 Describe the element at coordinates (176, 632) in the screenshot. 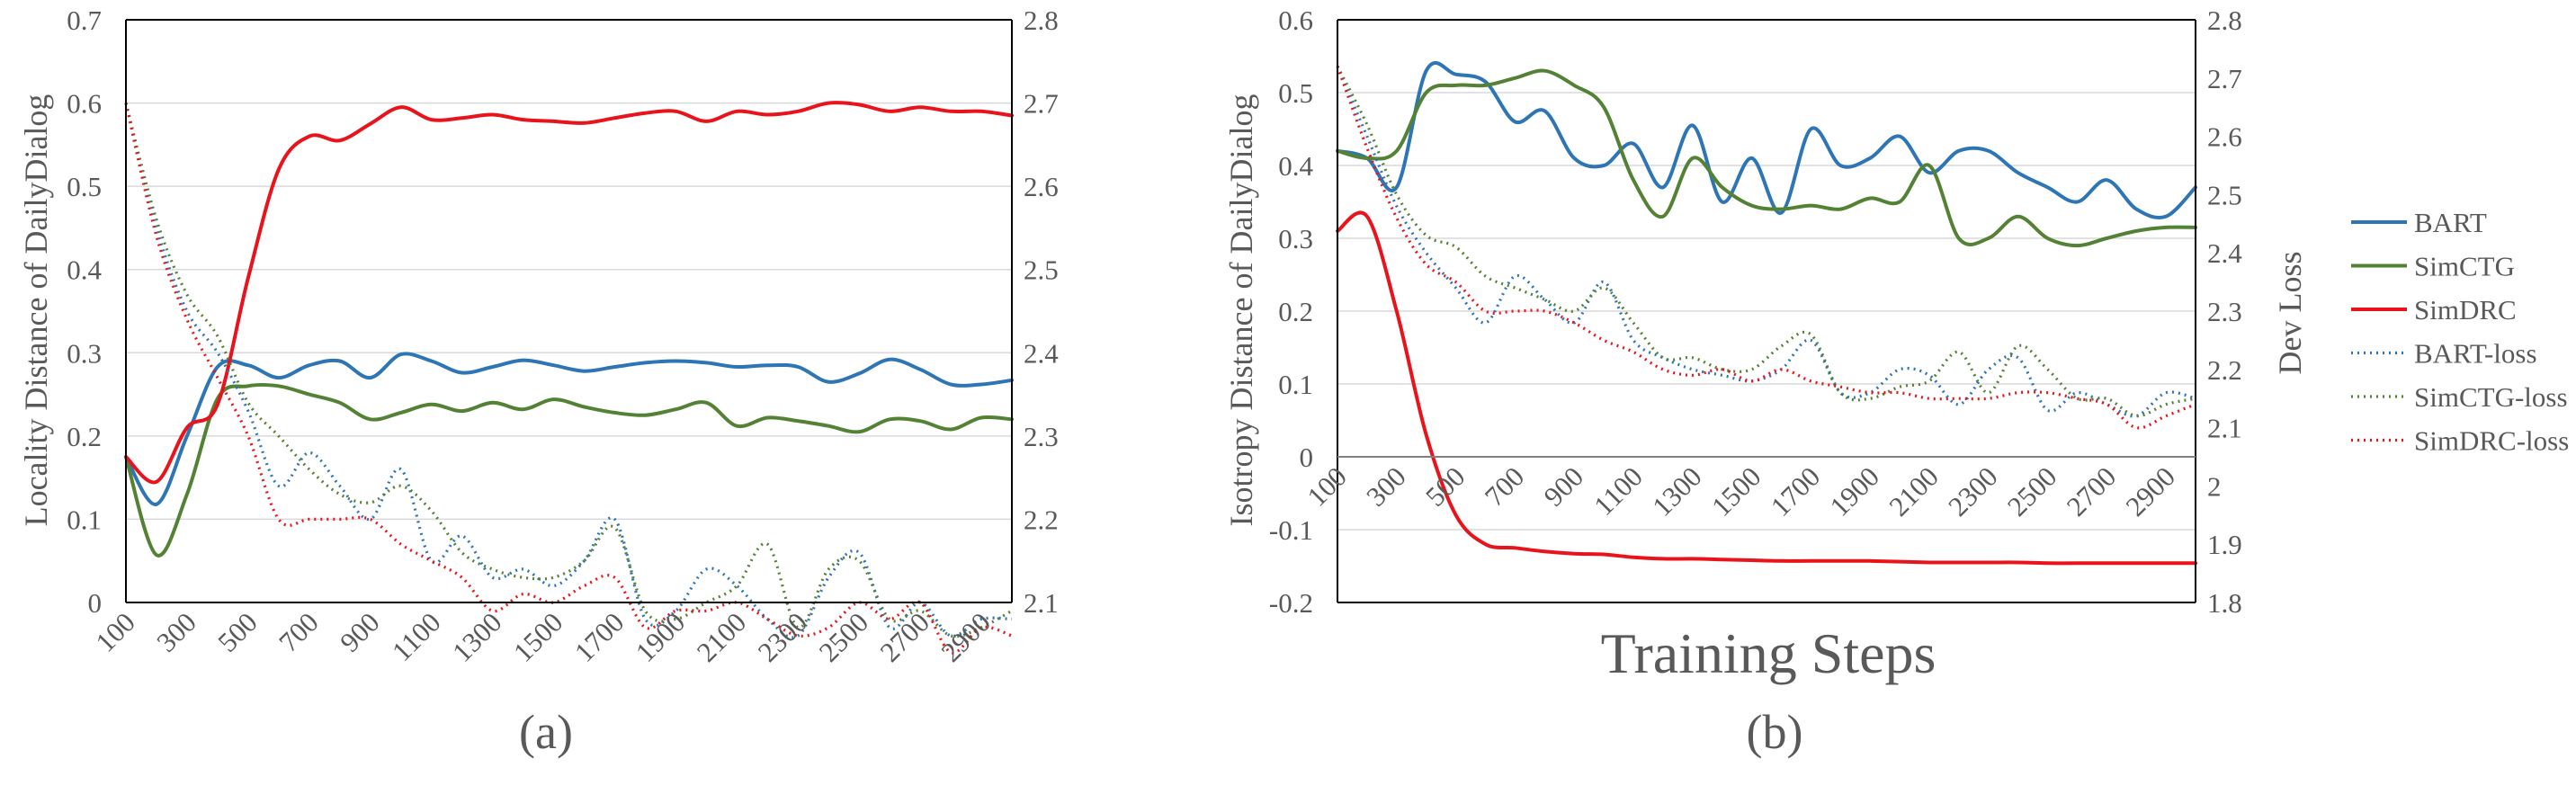

I see `panel-a-x-tick-label: 300` at that location.